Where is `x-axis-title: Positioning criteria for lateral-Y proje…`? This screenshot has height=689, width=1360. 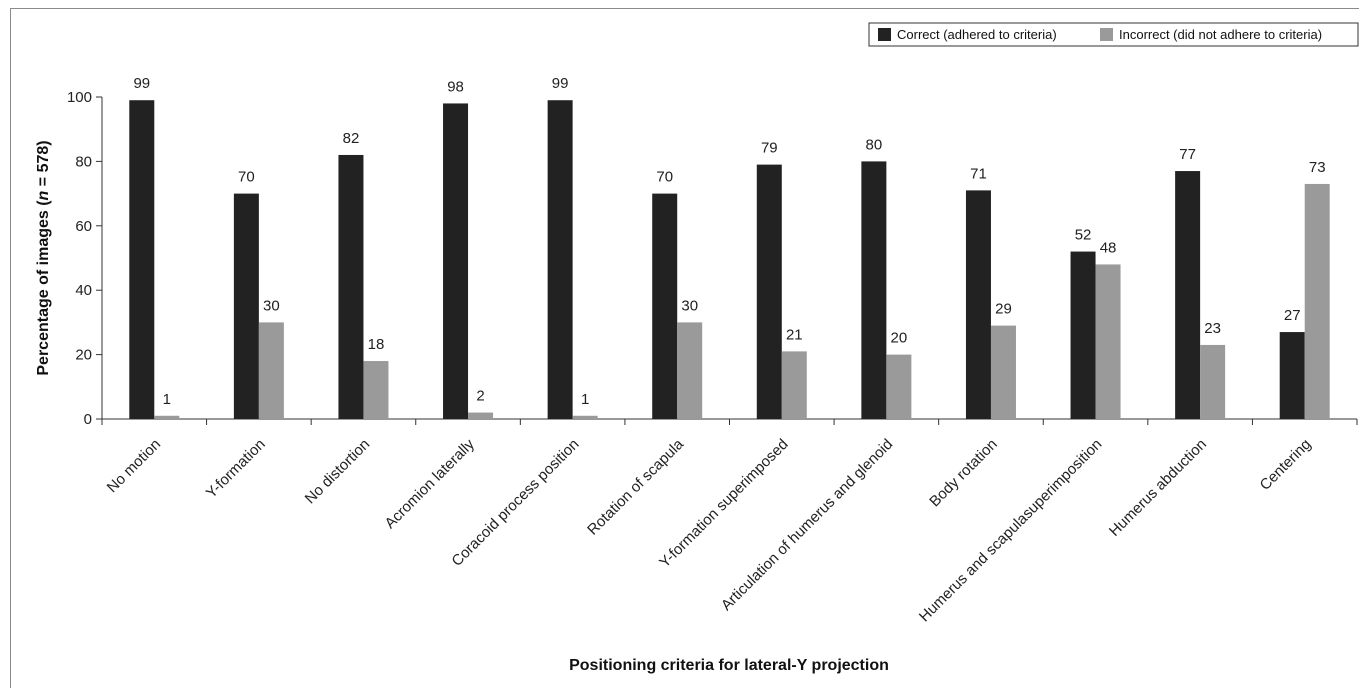 x-axis-title: Positioning criteria for lateral-Y proje… is located at coordinates (729, 665).